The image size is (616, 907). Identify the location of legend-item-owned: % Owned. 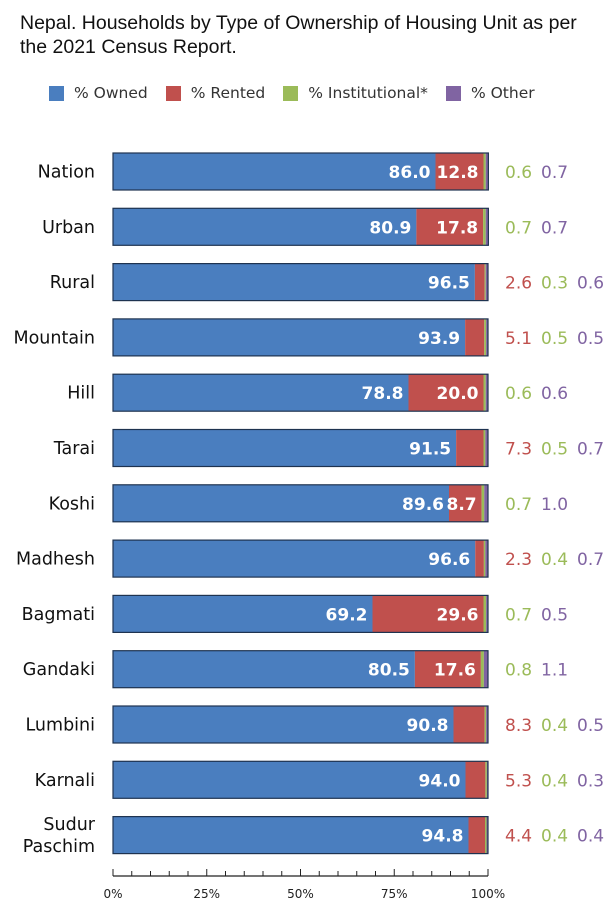
(98, 93).